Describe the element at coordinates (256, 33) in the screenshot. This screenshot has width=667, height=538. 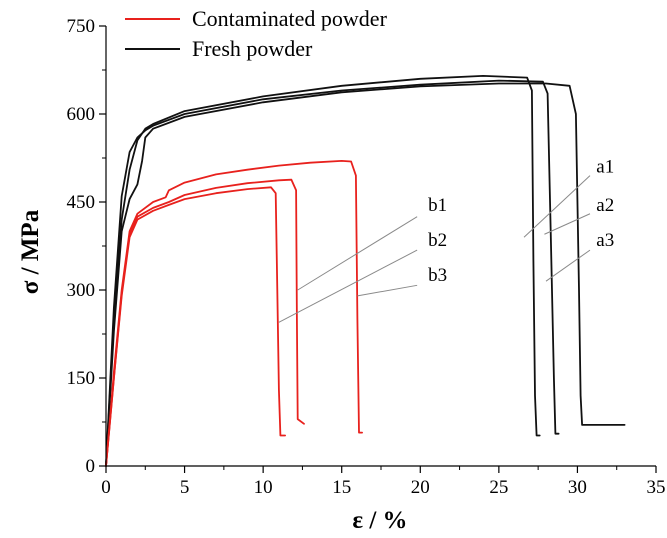
I see `legend: Contaminated powder Fresh powder` at that location.